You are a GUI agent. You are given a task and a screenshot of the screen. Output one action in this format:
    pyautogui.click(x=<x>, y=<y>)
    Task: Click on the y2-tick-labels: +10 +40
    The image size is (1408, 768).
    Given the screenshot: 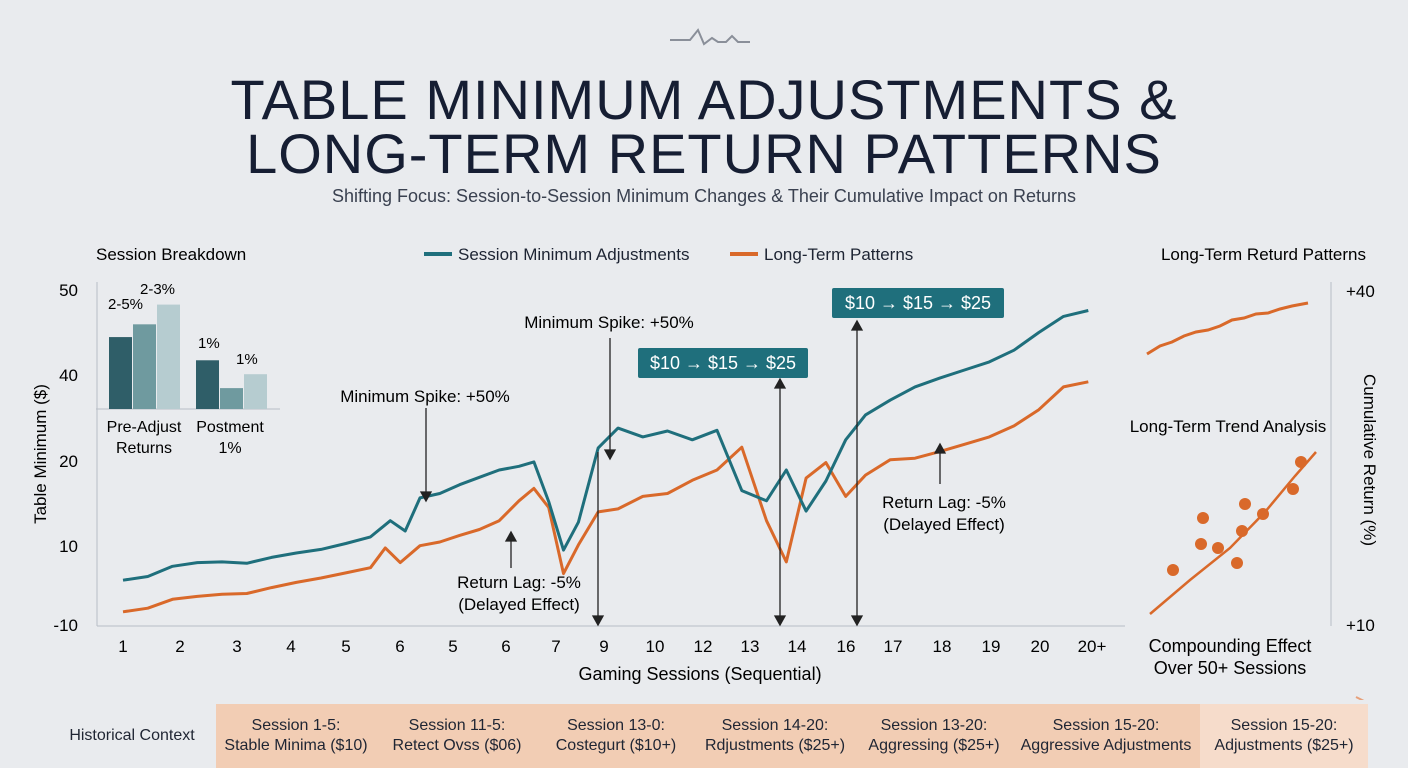 What is the action you would take?
    pyautogui.click(x=1360, y=458)
    